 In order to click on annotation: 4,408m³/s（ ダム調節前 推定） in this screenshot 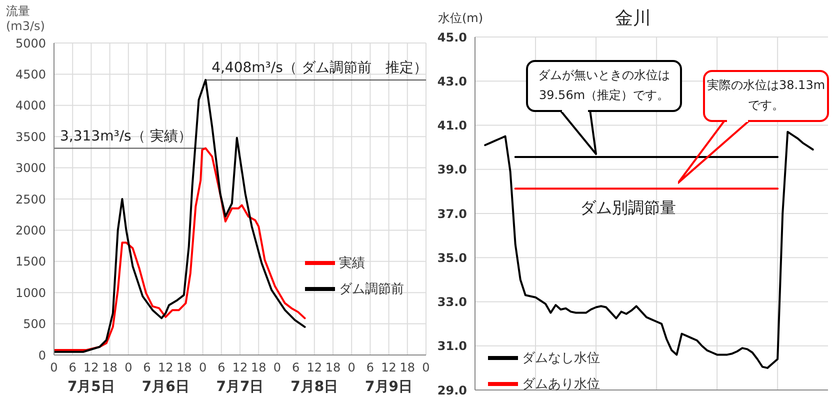, I will do `click(320, 68)`.